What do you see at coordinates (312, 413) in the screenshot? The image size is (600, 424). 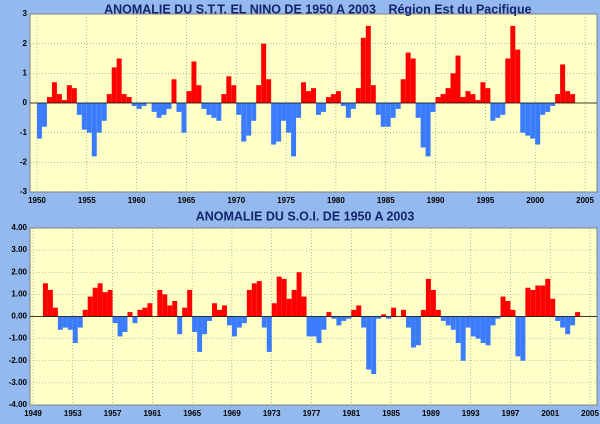 I see `x-tick-label: 1977` at bounding box center [312, 413].